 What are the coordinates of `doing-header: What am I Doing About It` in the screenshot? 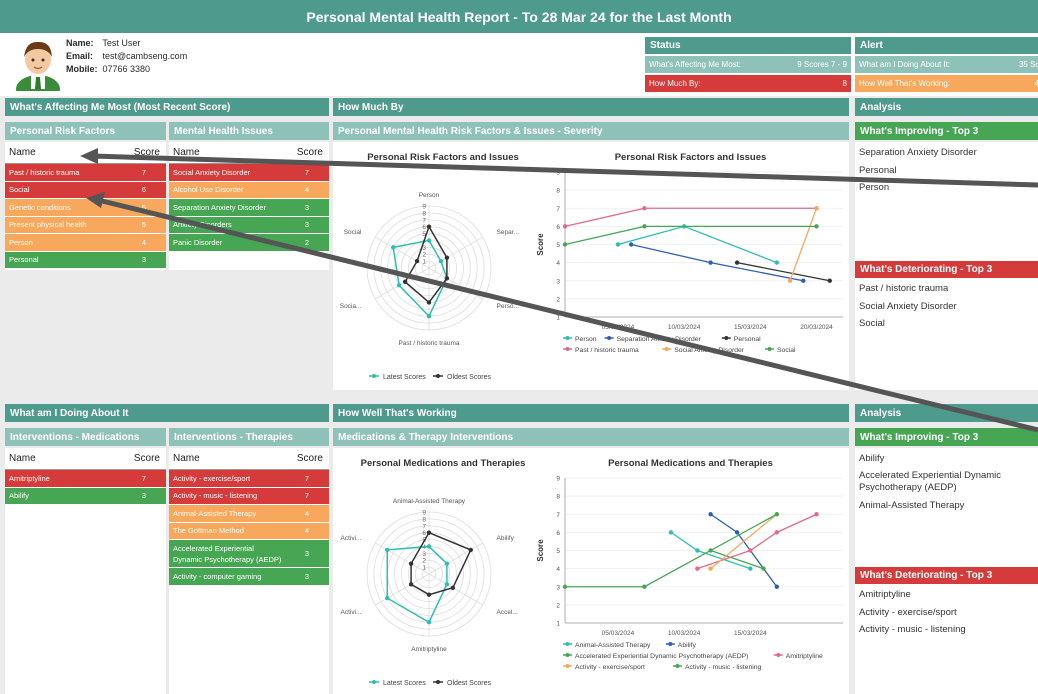 It's located at (167, 413).